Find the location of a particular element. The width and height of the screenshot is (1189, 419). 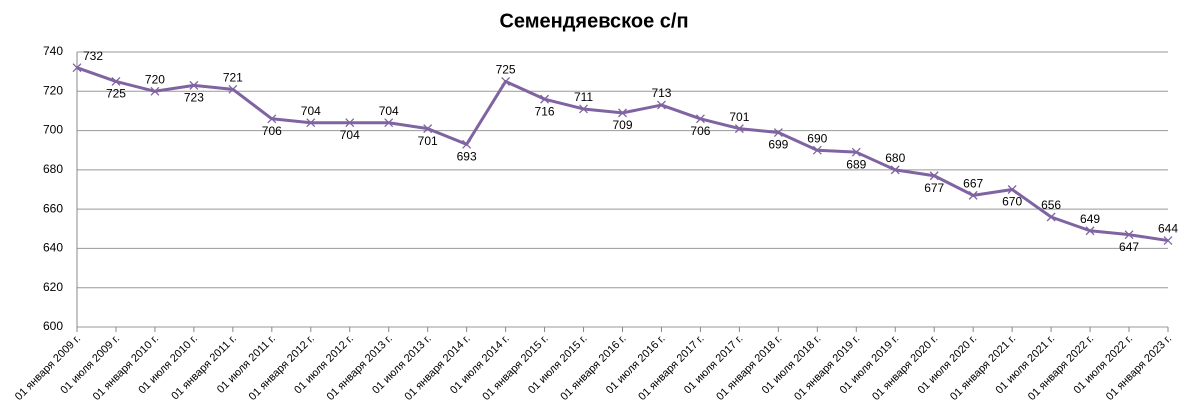

data-label: 689 is located at coordinates (856, 164).